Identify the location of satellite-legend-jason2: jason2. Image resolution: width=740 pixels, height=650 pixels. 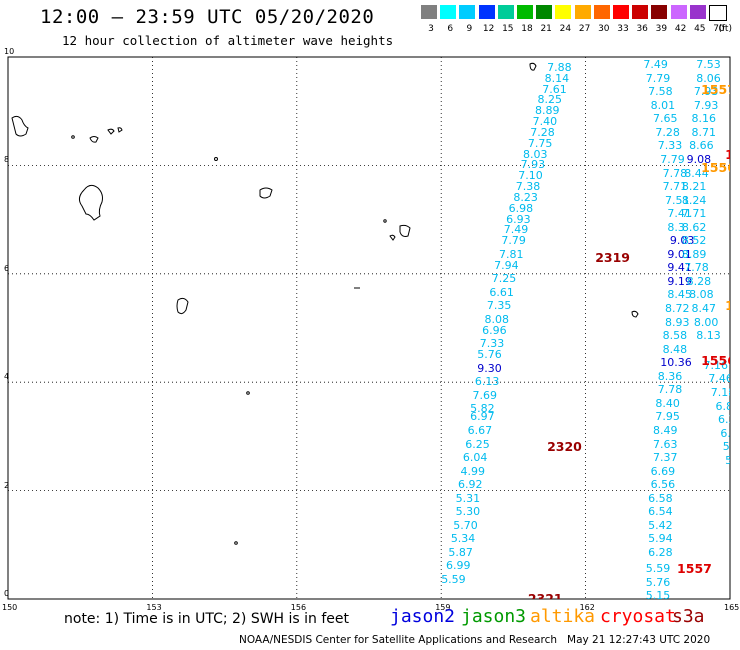
(423, 616).